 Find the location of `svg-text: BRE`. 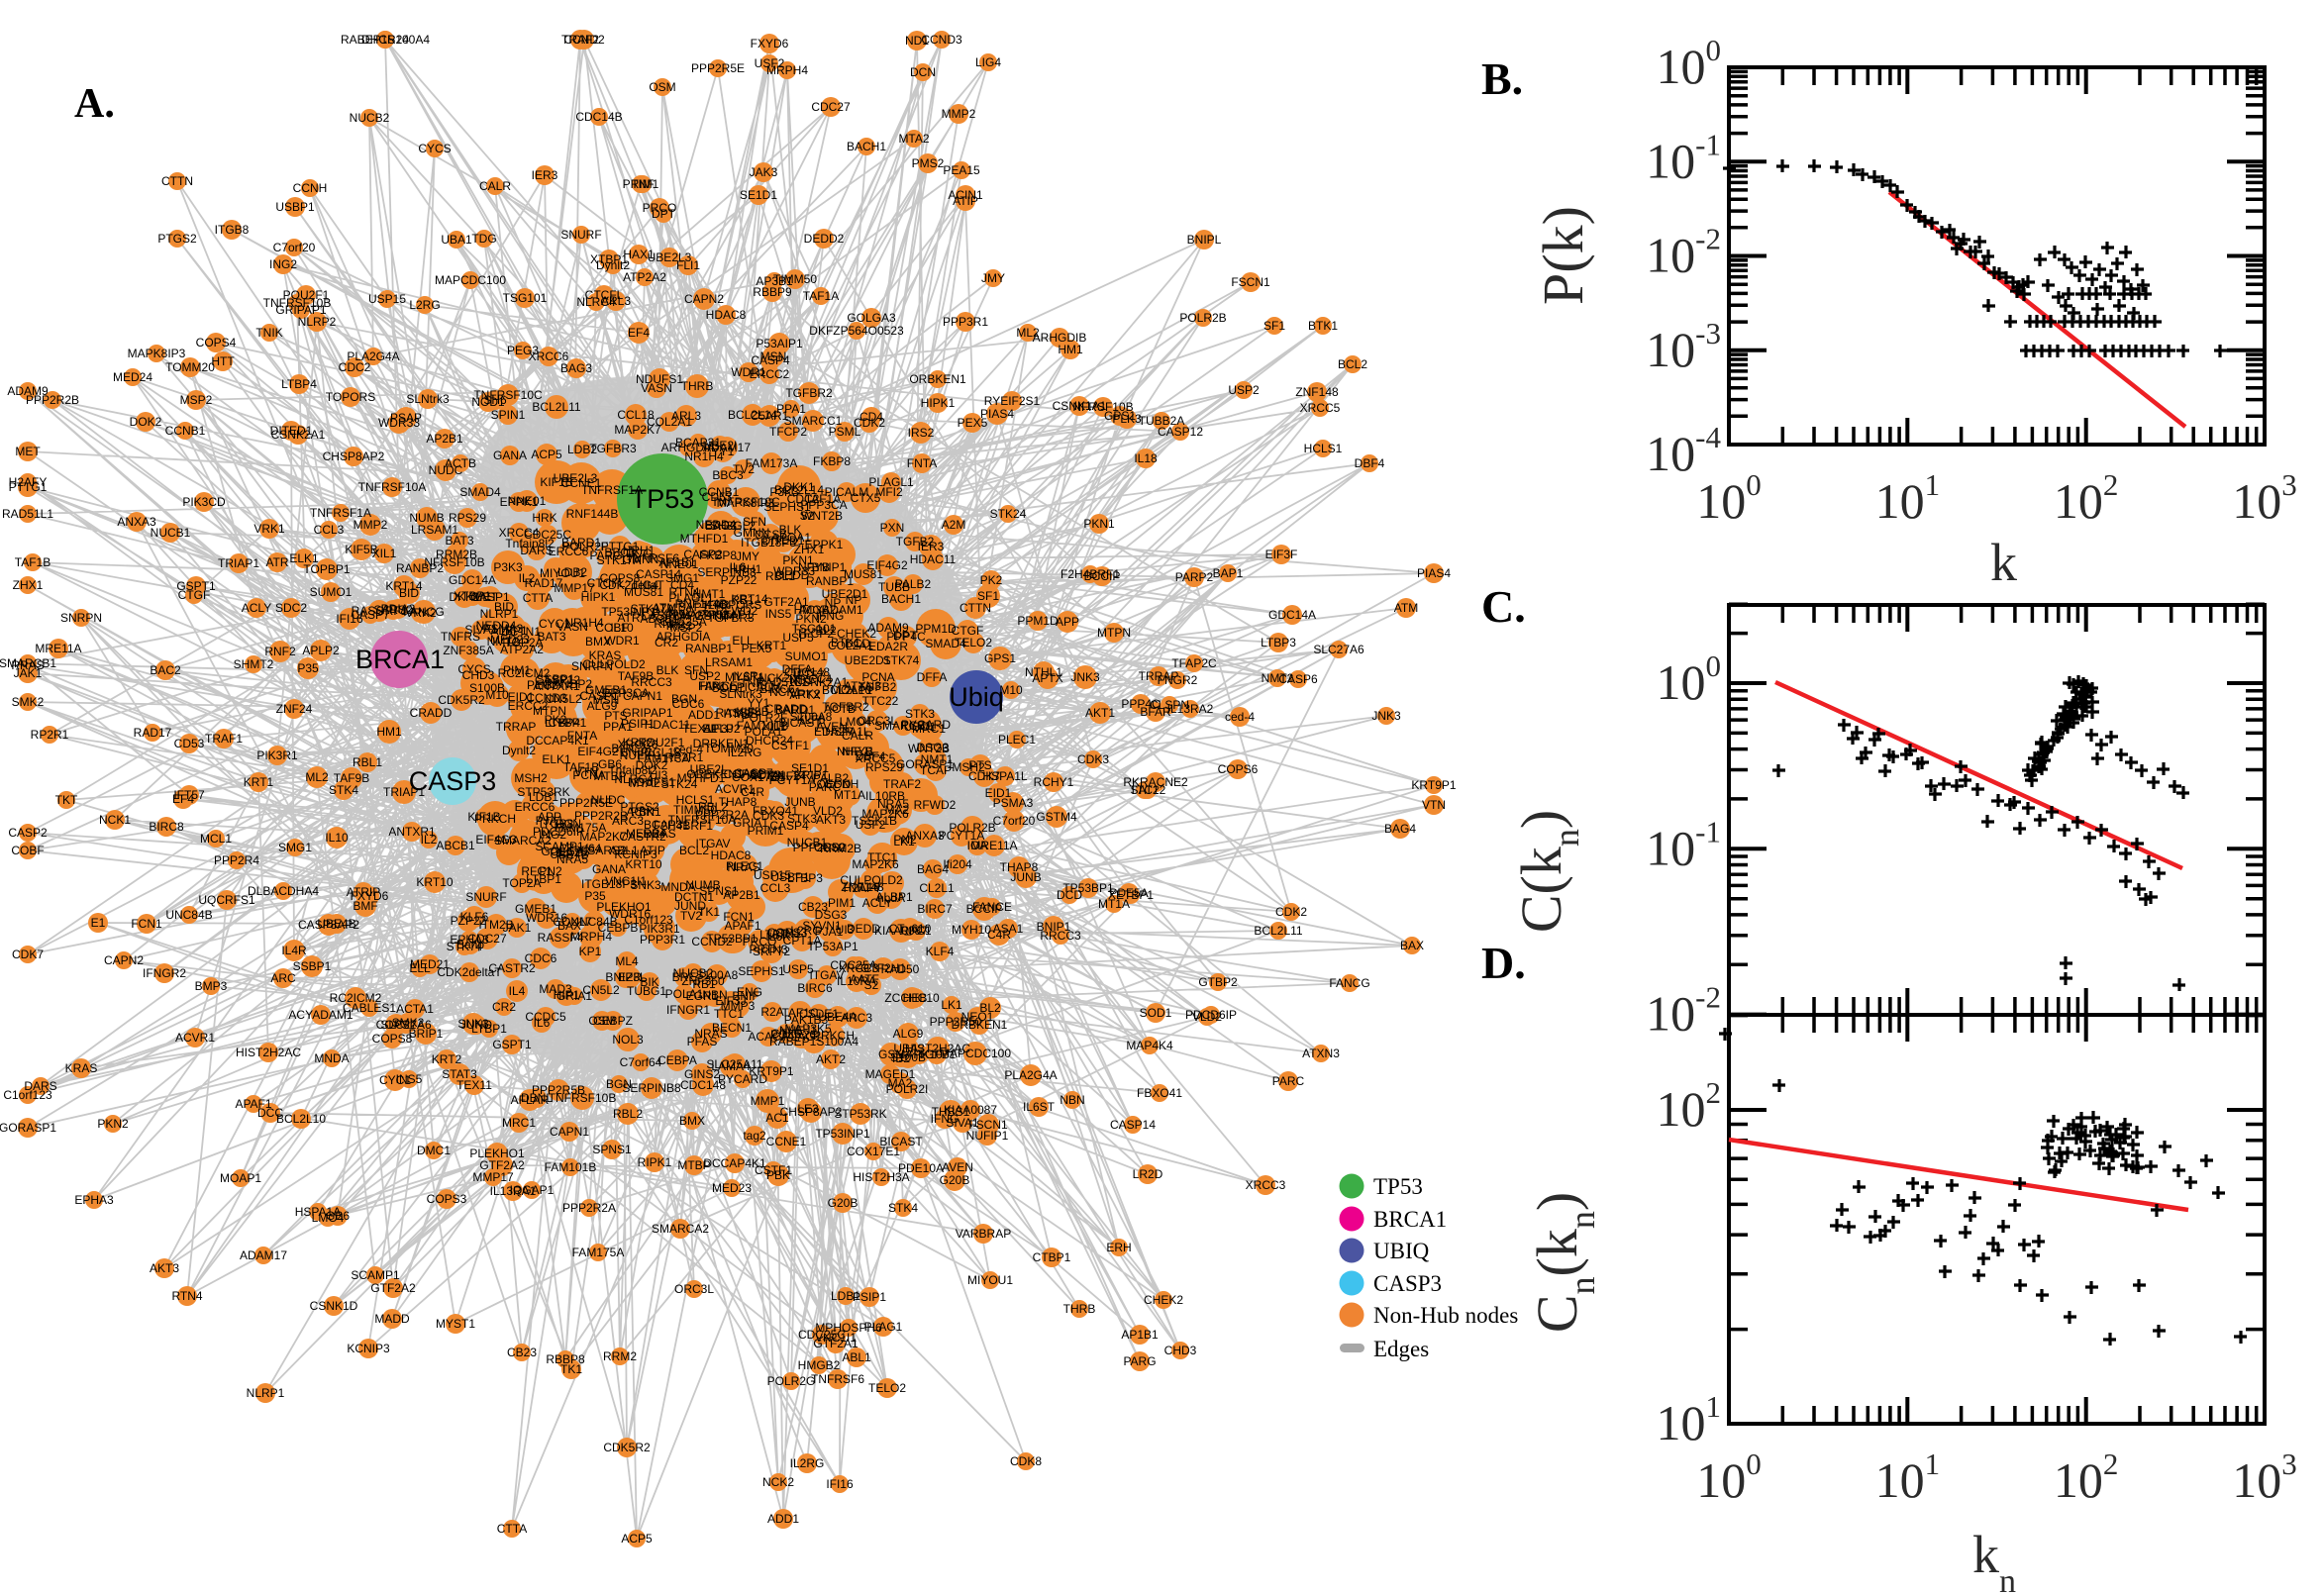

svg-text: BRE is located at coordinates (684, 977).